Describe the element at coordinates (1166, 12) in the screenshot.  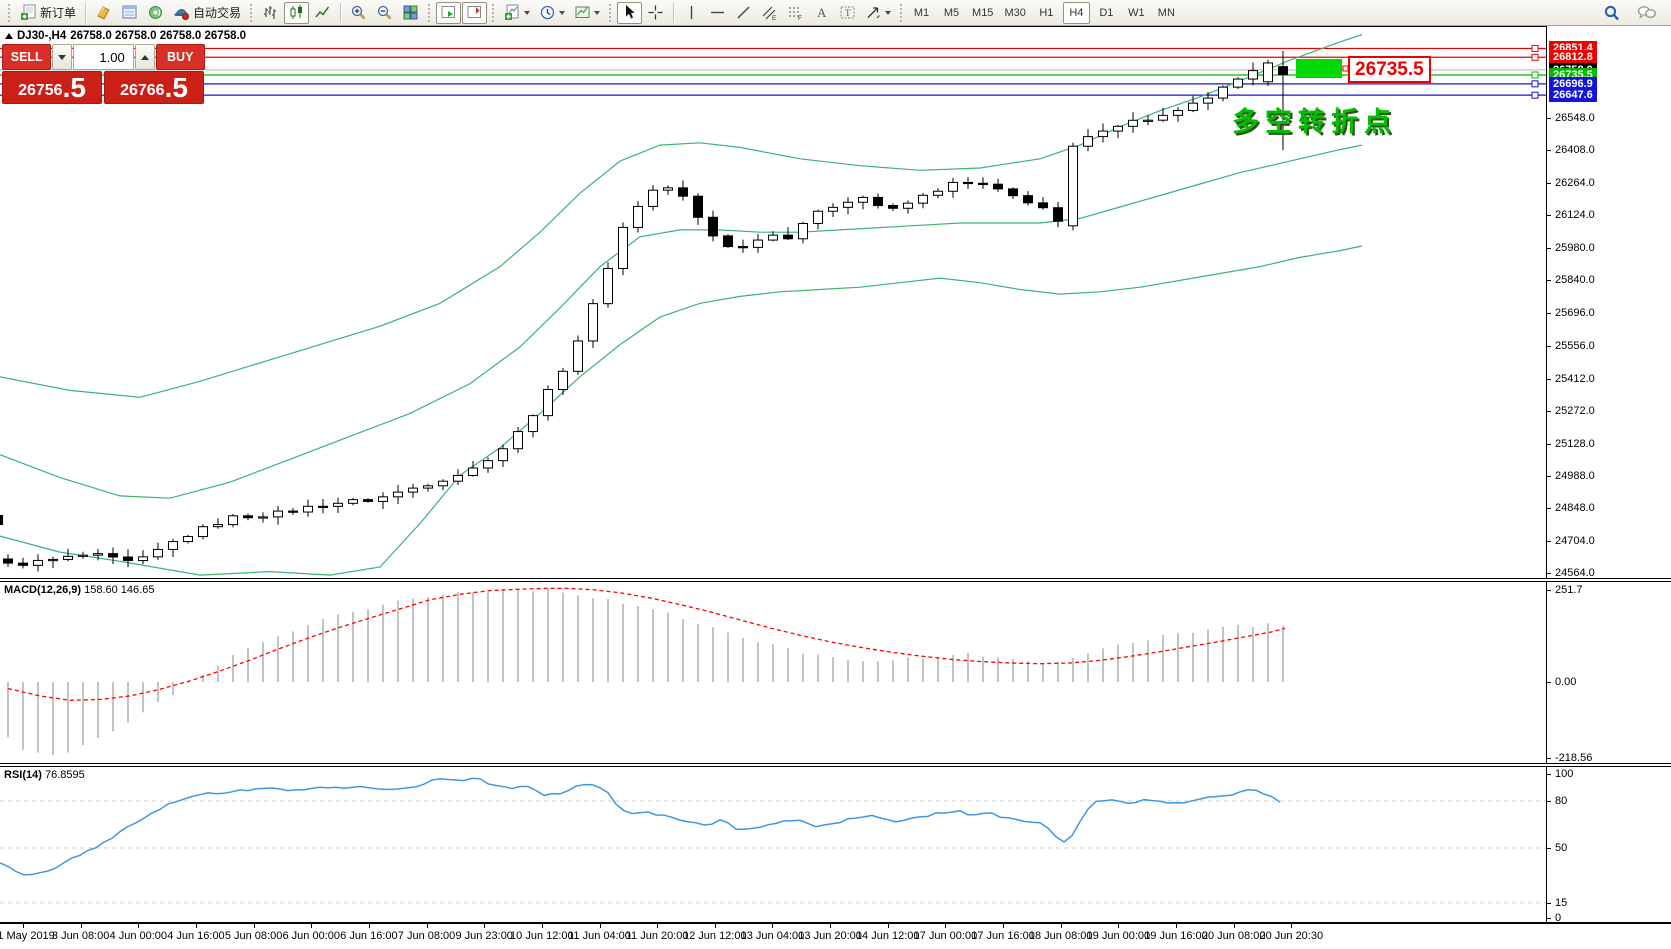
I see `timeframe-mn-button: MN` at that location.